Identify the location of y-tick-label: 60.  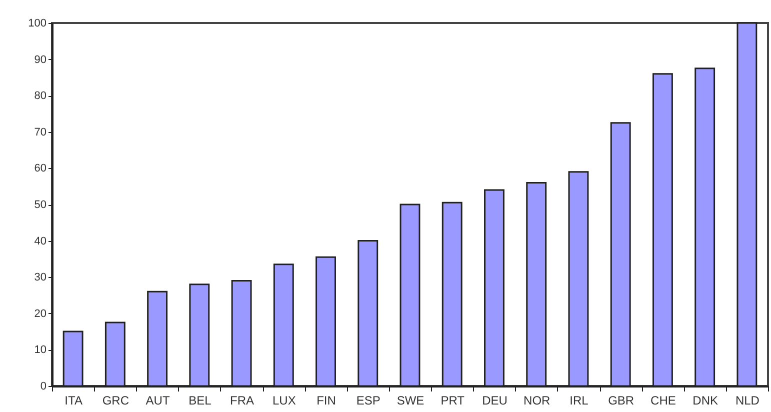
(40, 168).